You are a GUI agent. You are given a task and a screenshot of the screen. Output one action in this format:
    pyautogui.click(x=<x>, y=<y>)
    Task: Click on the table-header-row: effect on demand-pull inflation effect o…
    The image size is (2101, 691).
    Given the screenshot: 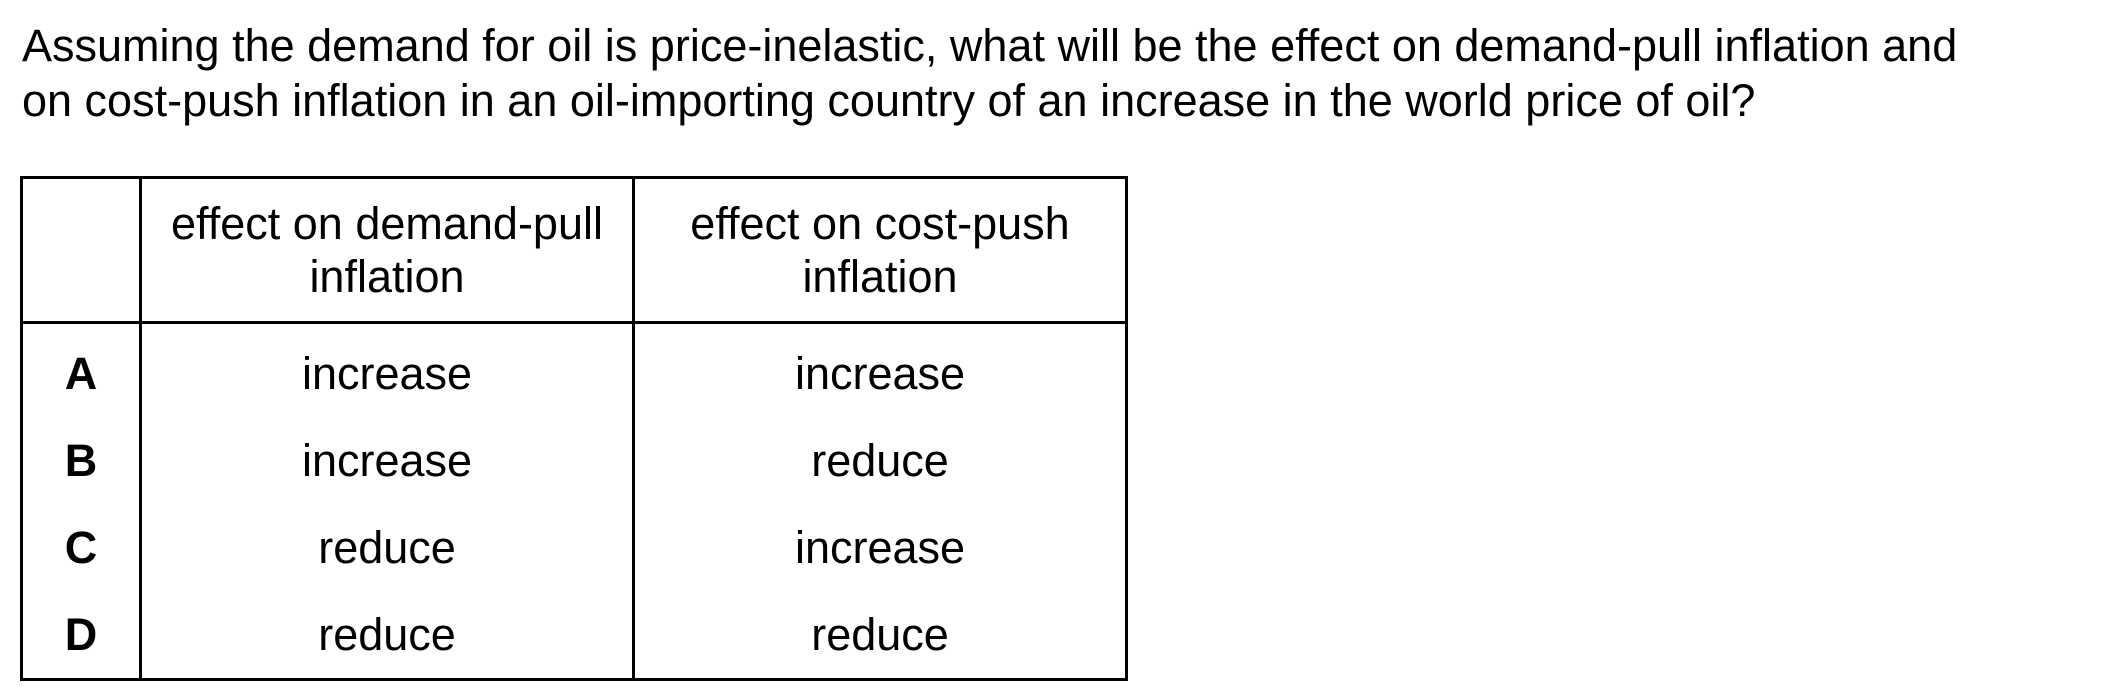 What is the action you would take?
    pyautogui.click(x=574, y=250)
    